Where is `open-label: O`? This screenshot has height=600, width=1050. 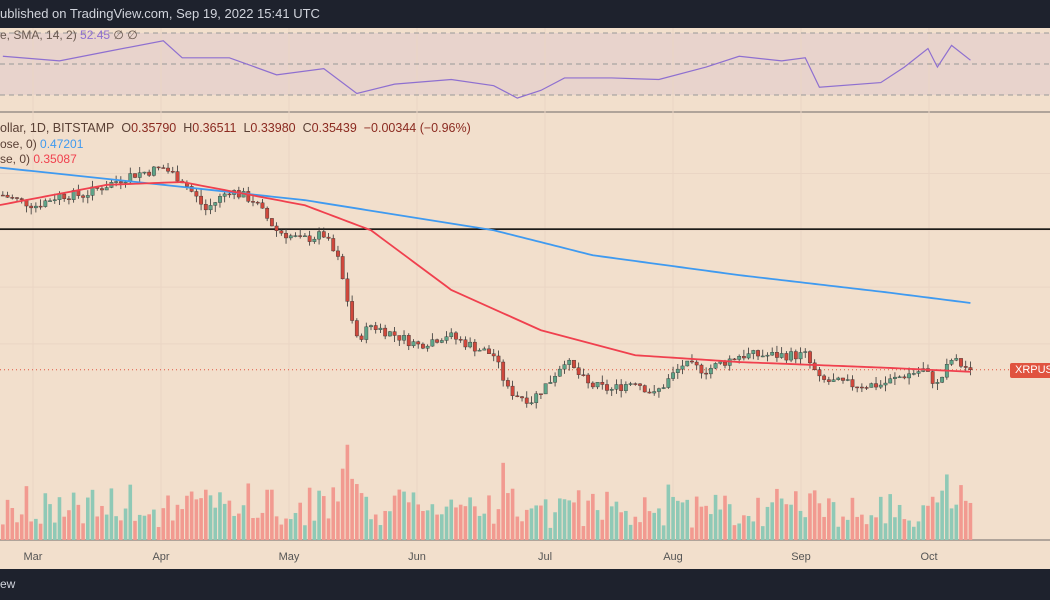
open-label: O is located at coordinates (126, 128).